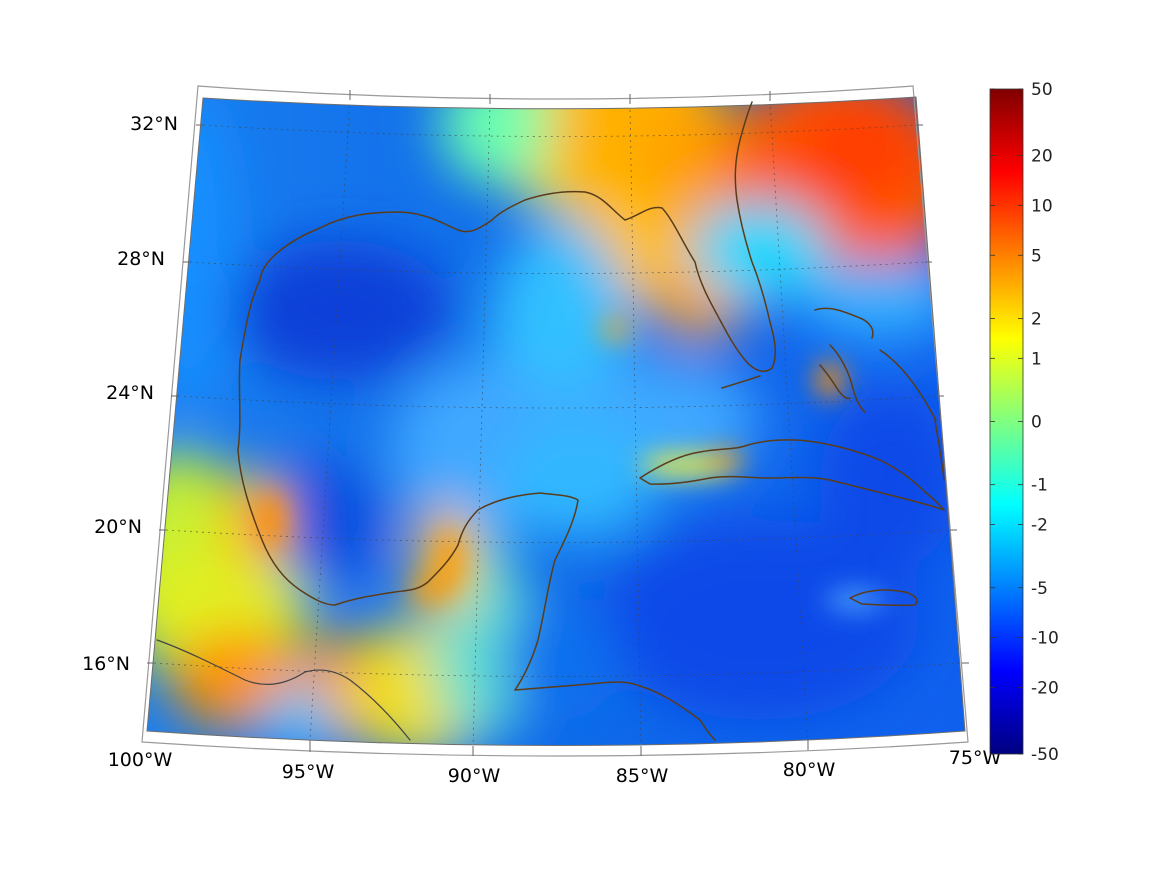  I want to click on bahamas, so click(875, 364).